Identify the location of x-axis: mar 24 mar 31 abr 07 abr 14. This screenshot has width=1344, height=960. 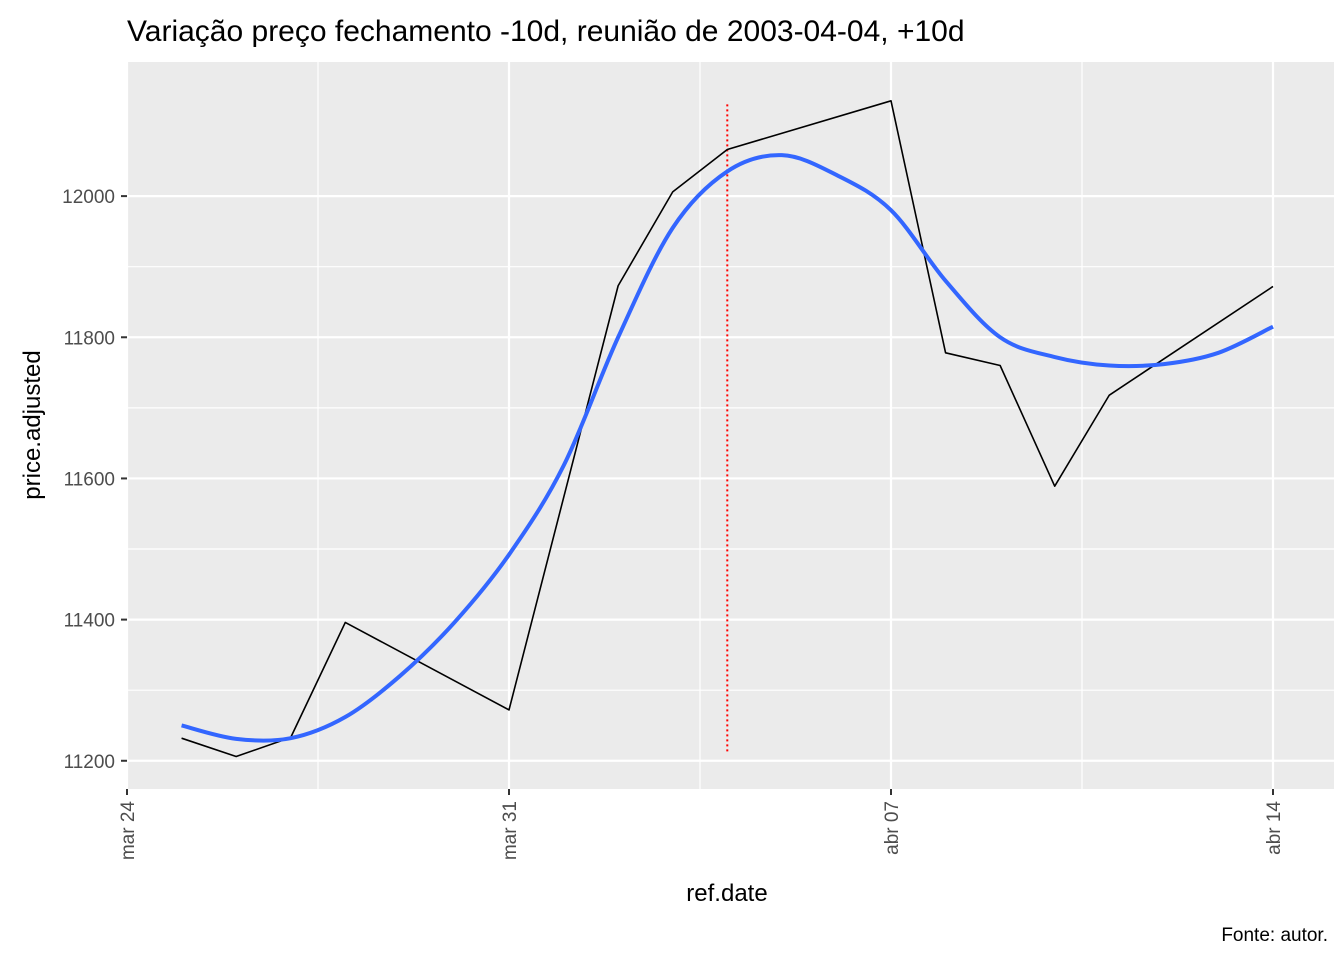
(701, 824).